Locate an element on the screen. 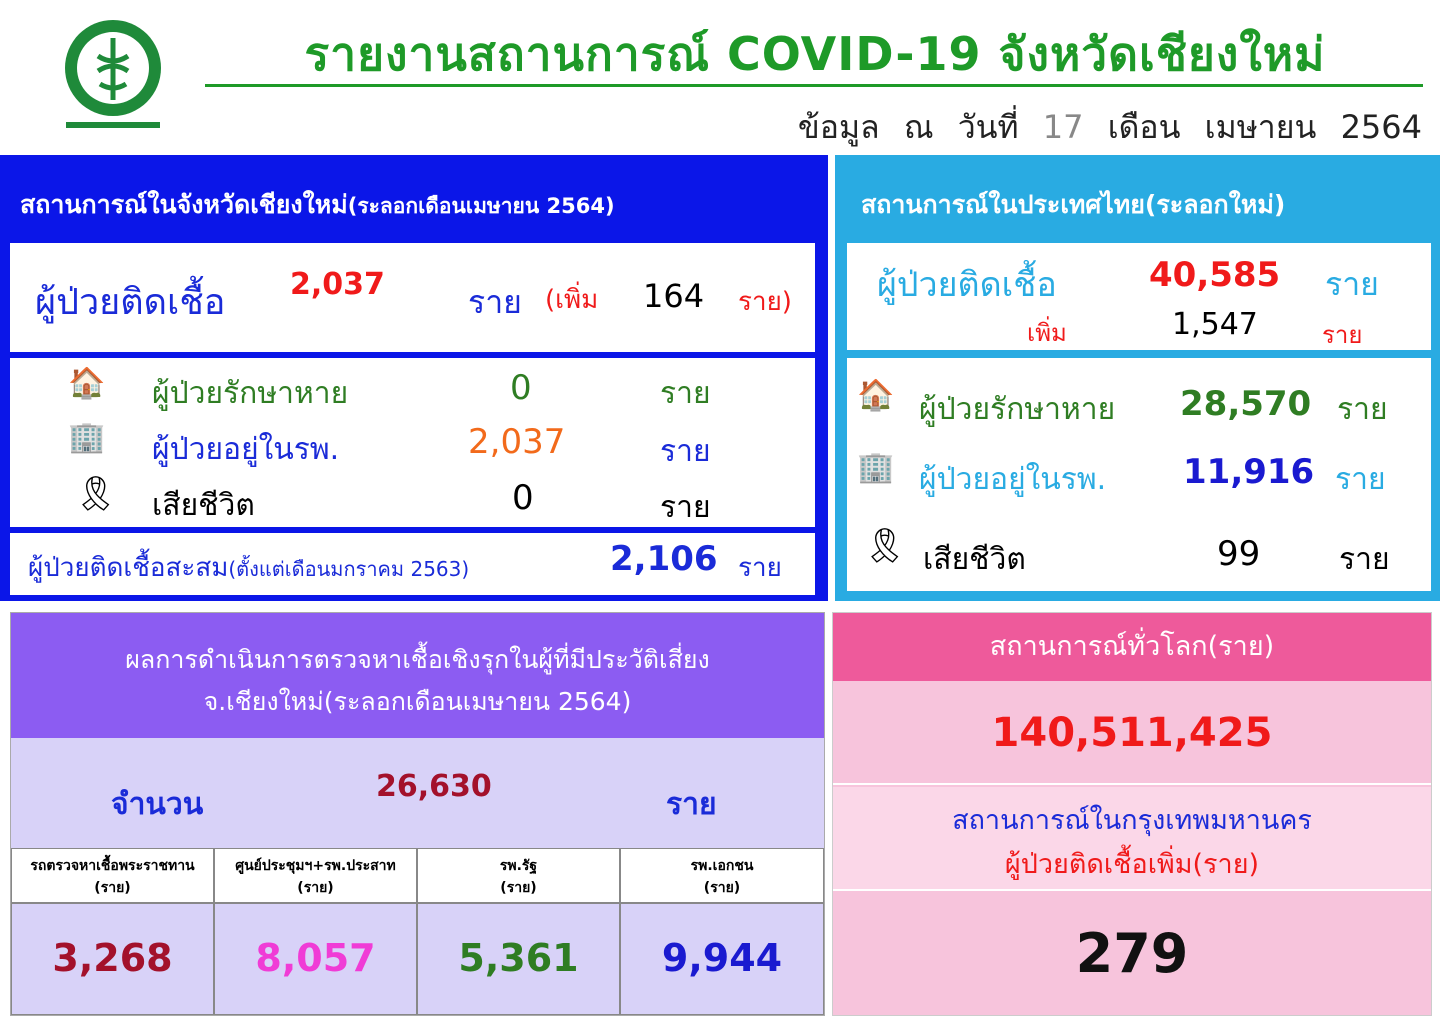 This screenshot has height=1025, width=1440. column-value: 9,944 is located at coordinates (722, 959).